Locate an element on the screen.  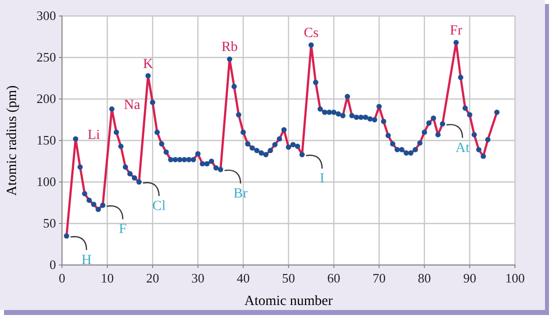
x-axis-title: Atomic number is located at coordinates (288, 301).